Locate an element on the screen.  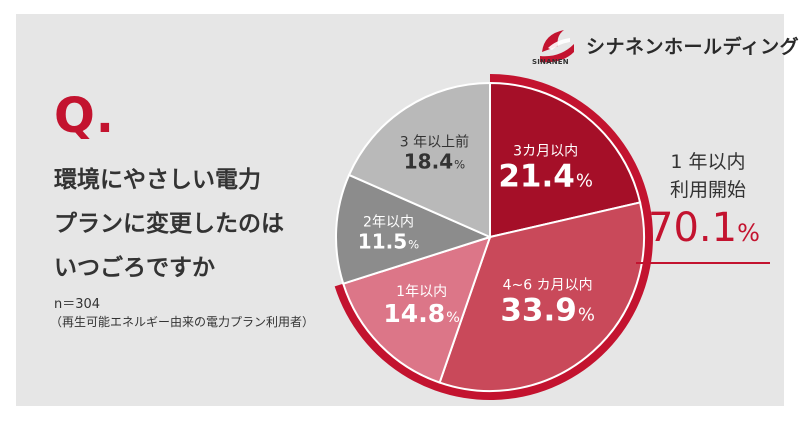
question-line: いつごろですか is located at coordinates (134, 268).